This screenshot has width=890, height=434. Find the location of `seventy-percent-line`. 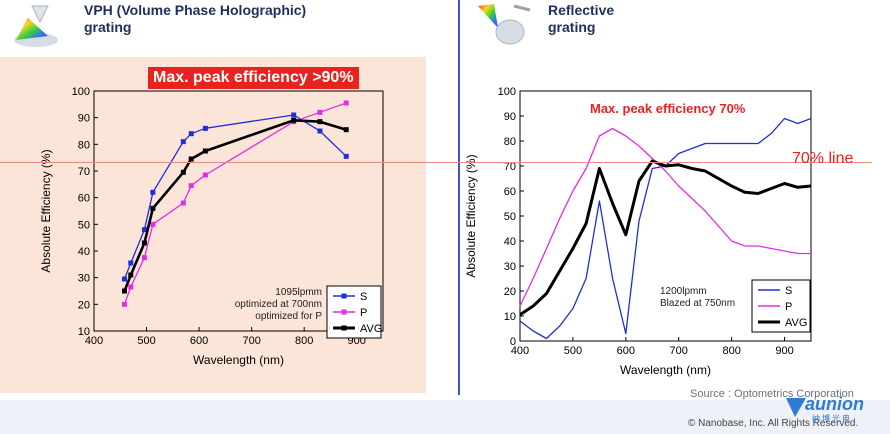

seventy-percent-line is located at coordinates (436, 162).